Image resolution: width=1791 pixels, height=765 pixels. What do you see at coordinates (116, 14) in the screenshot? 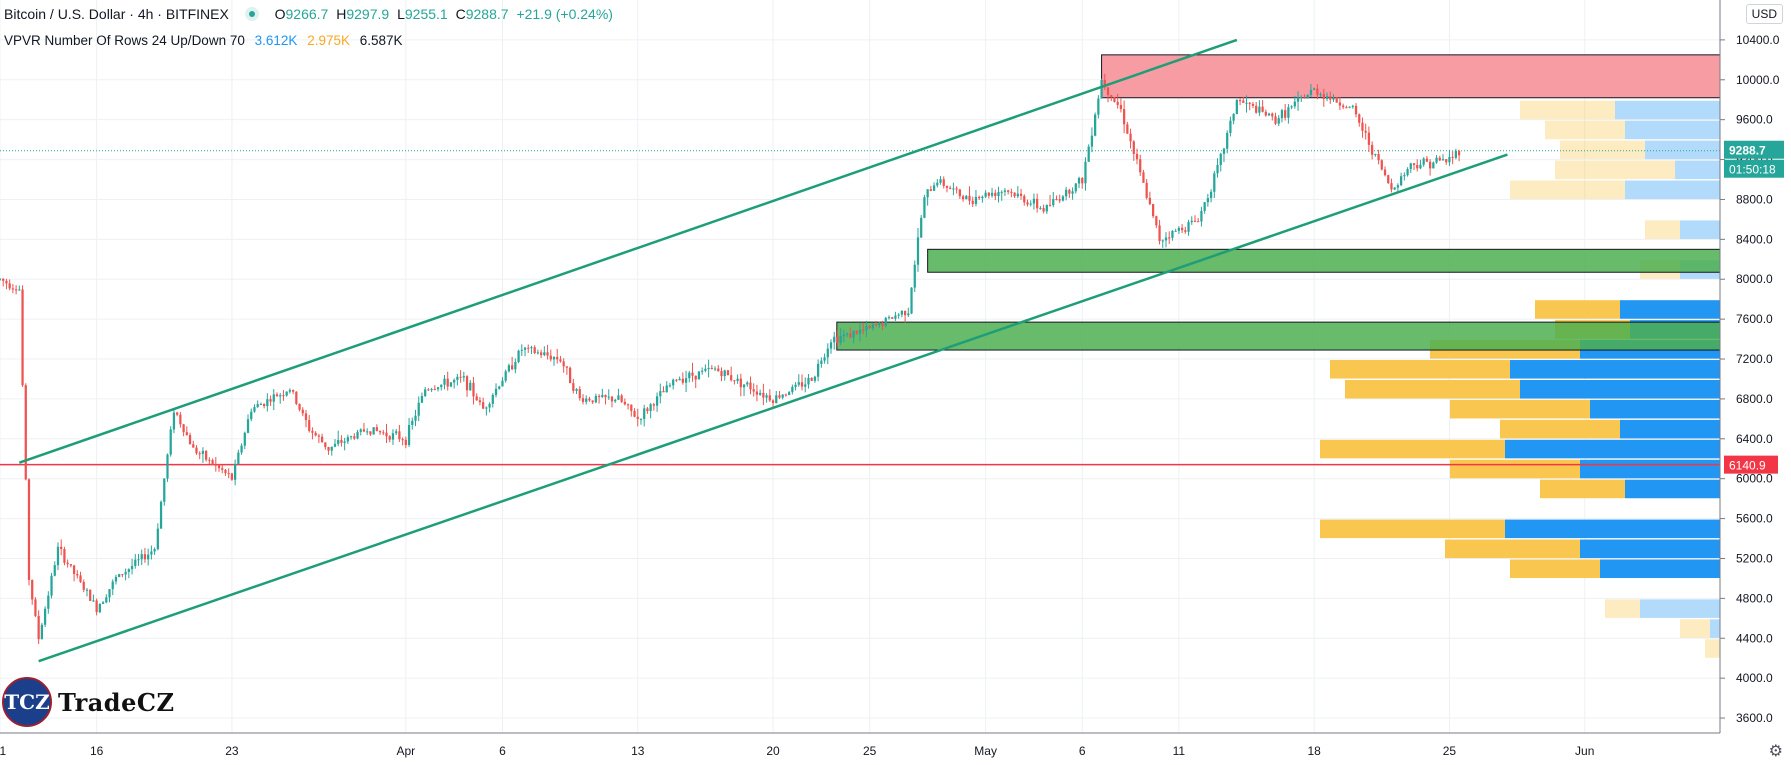
I see `symbol-title: Bitcoin / U.S. Dollar · 4h · BITFINEX` at bounding box center [116, 14].